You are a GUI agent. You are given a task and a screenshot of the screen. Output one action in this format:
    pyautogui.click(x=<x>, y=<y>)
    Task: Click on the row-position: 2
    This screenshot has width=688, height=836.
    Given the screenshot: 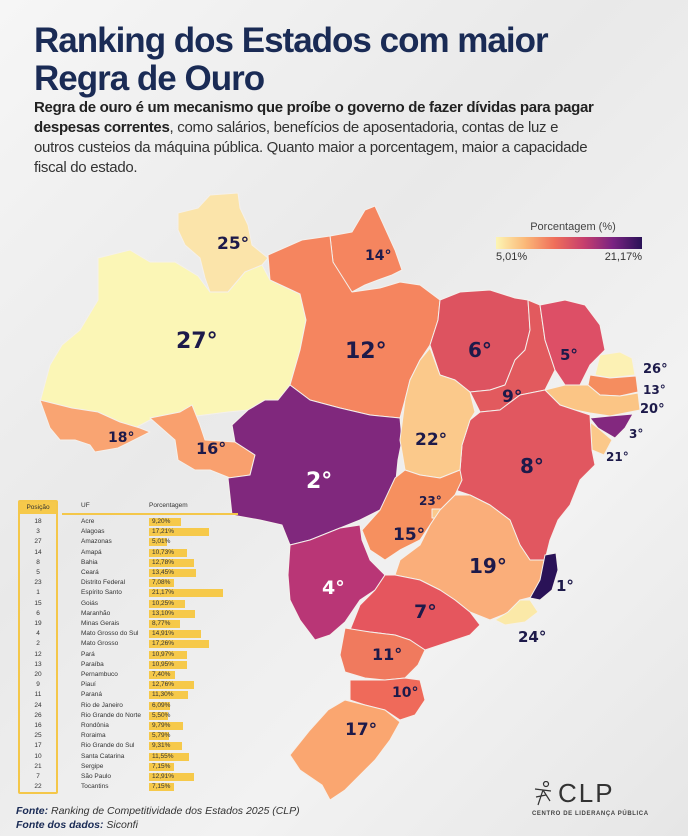 What is the action you would take?
    pyautogui.click(x=38, y=644)
    